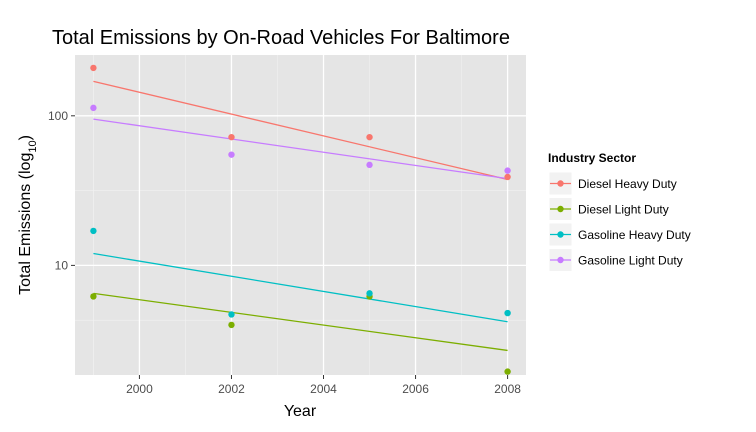  What do you see at coordinates (61, 190) in the screenshot?
I see `y-axis-ticks: 10 100` at bounding box center [61, 190].